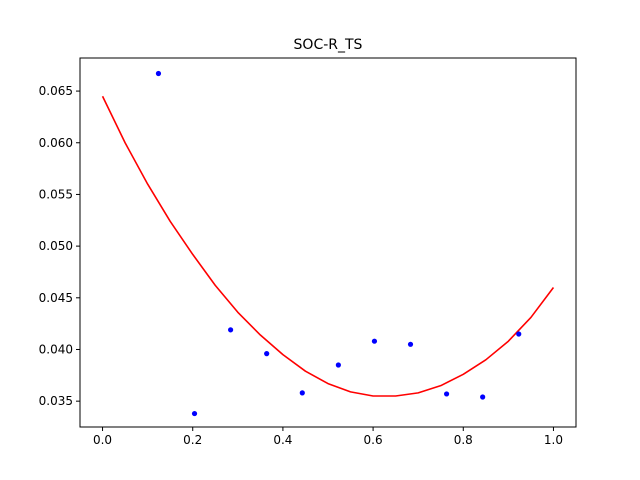 The width and height of the screenshot is (640, 480). I want to click on y-tick-label: 0.040, so click(56, 349).